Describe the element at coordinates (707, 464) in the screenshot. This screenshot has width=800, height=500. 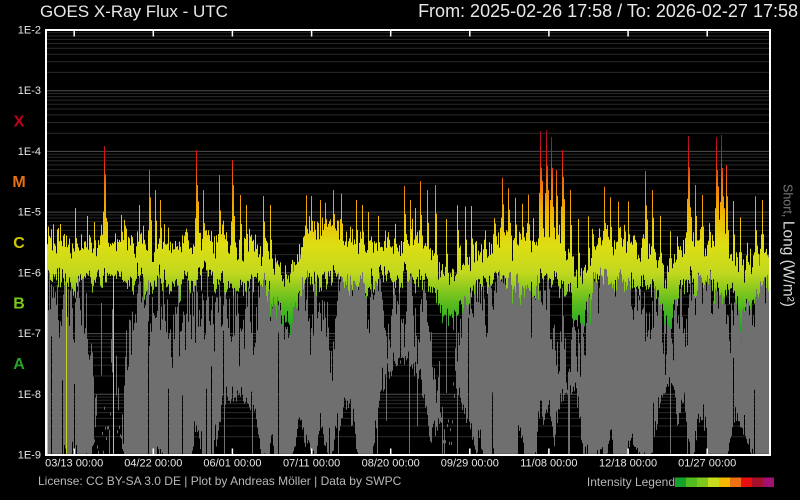
I see `svg-text: 01/27 00:00` at that location.